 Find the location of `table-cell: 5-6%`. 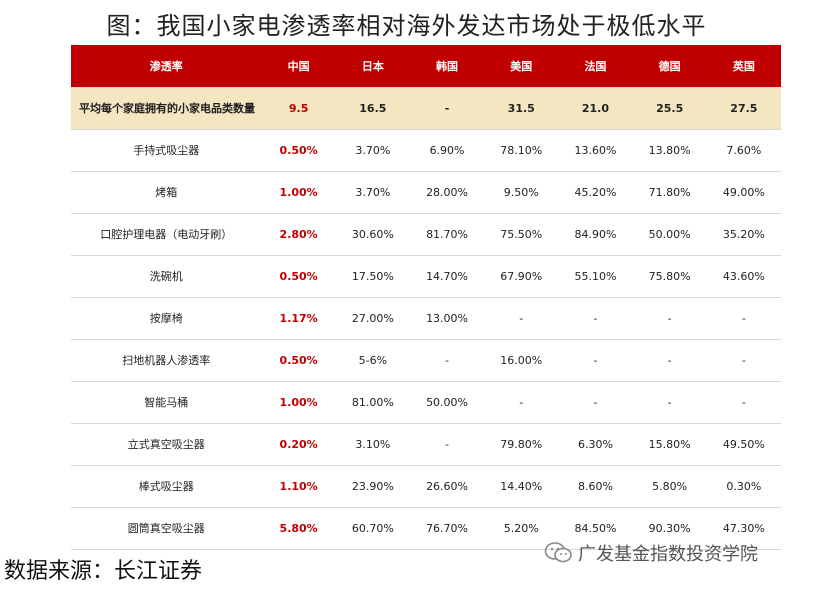

table-cell: 5-6% is located at coordinates (372, 360).